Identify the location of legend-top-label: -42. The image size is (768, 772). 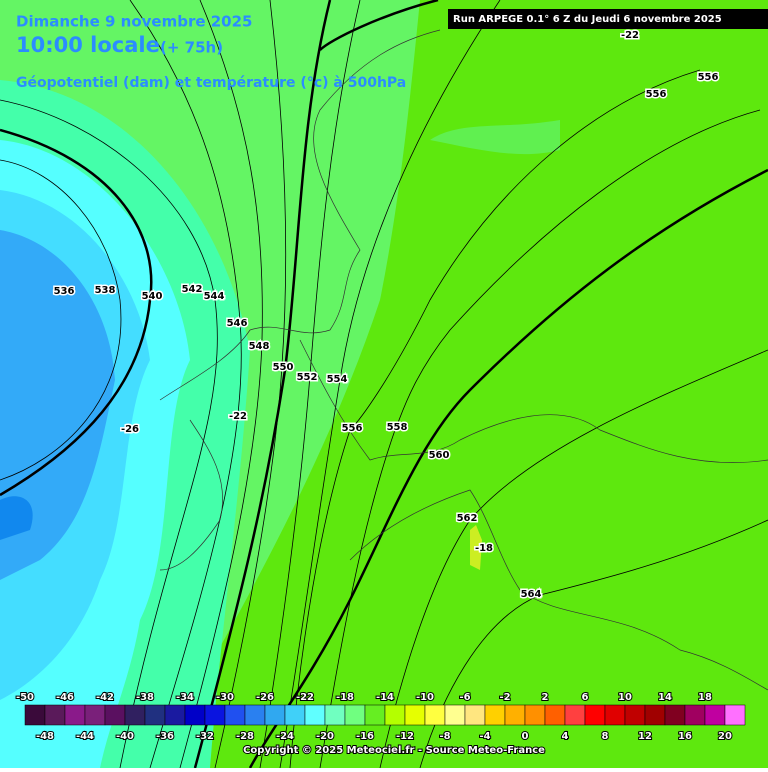
(105, 697).